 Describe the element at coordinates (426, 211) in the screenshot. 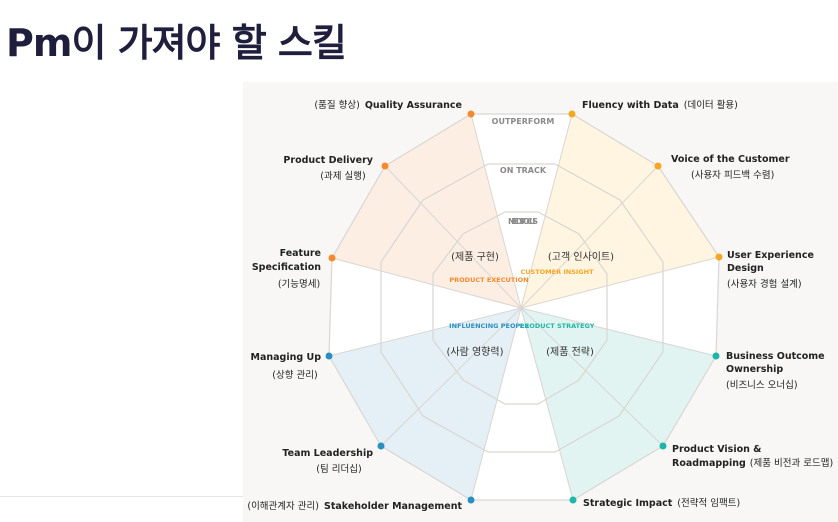

I see `execution-sector` at that location.